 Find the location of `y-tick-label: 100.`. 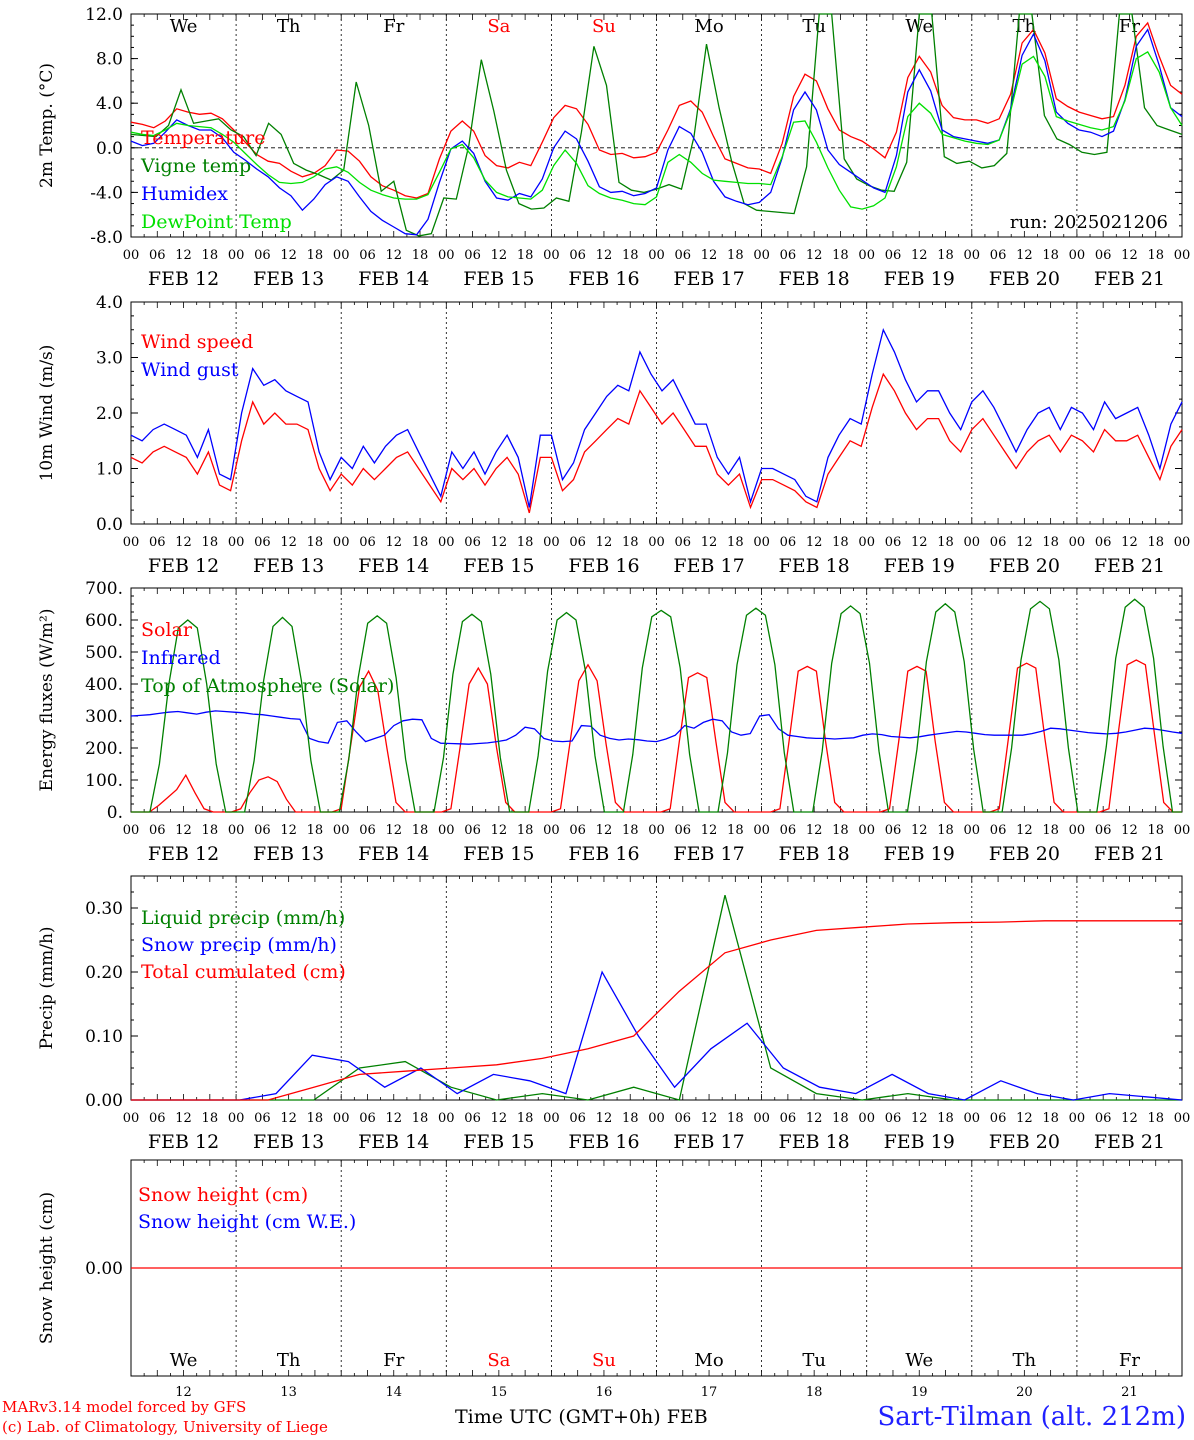

y-tick-label: 100. is located at coordinates (104, 781).